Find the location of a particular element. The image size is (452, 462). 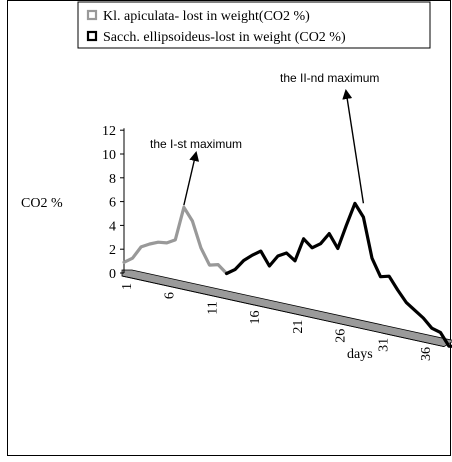

axis-floor is located at coordinates (286, 308).